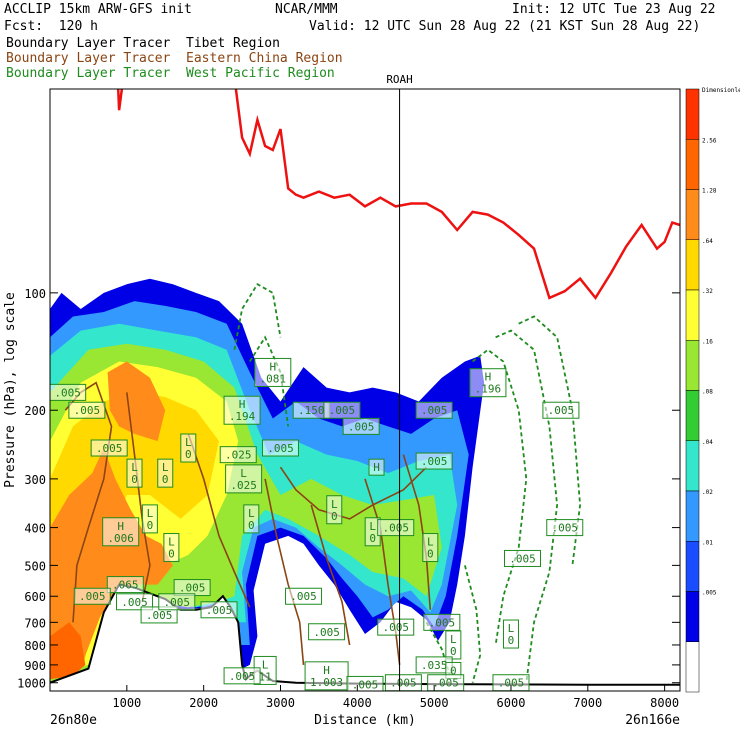 Image resolution: width=740 pixels, height=740 pixels. Describe the element at coordinates (98, 9) in the screenshot. I see `header-model: ACCLIP 15km ARW-GFS init` at that location.